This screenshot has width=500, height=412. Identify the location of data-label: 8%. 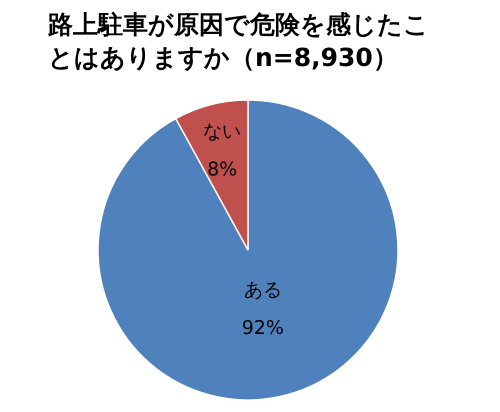
(222, 169).